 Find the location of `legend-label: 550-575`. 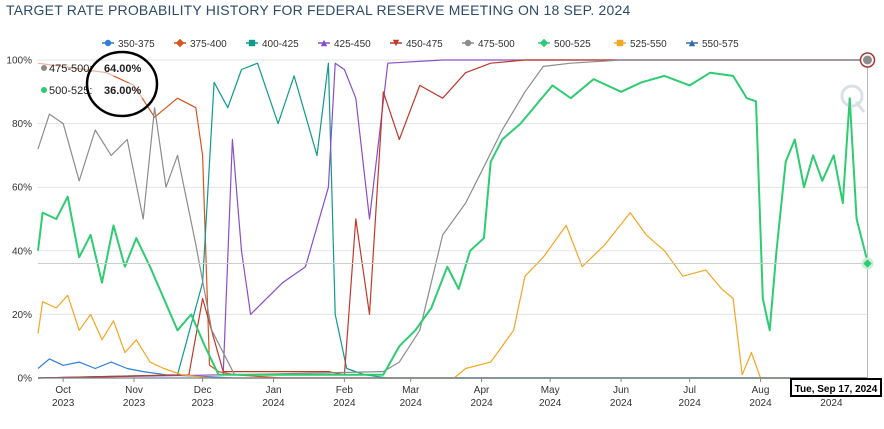

legend-label: 550-575 is located at coordinates (720, 44).